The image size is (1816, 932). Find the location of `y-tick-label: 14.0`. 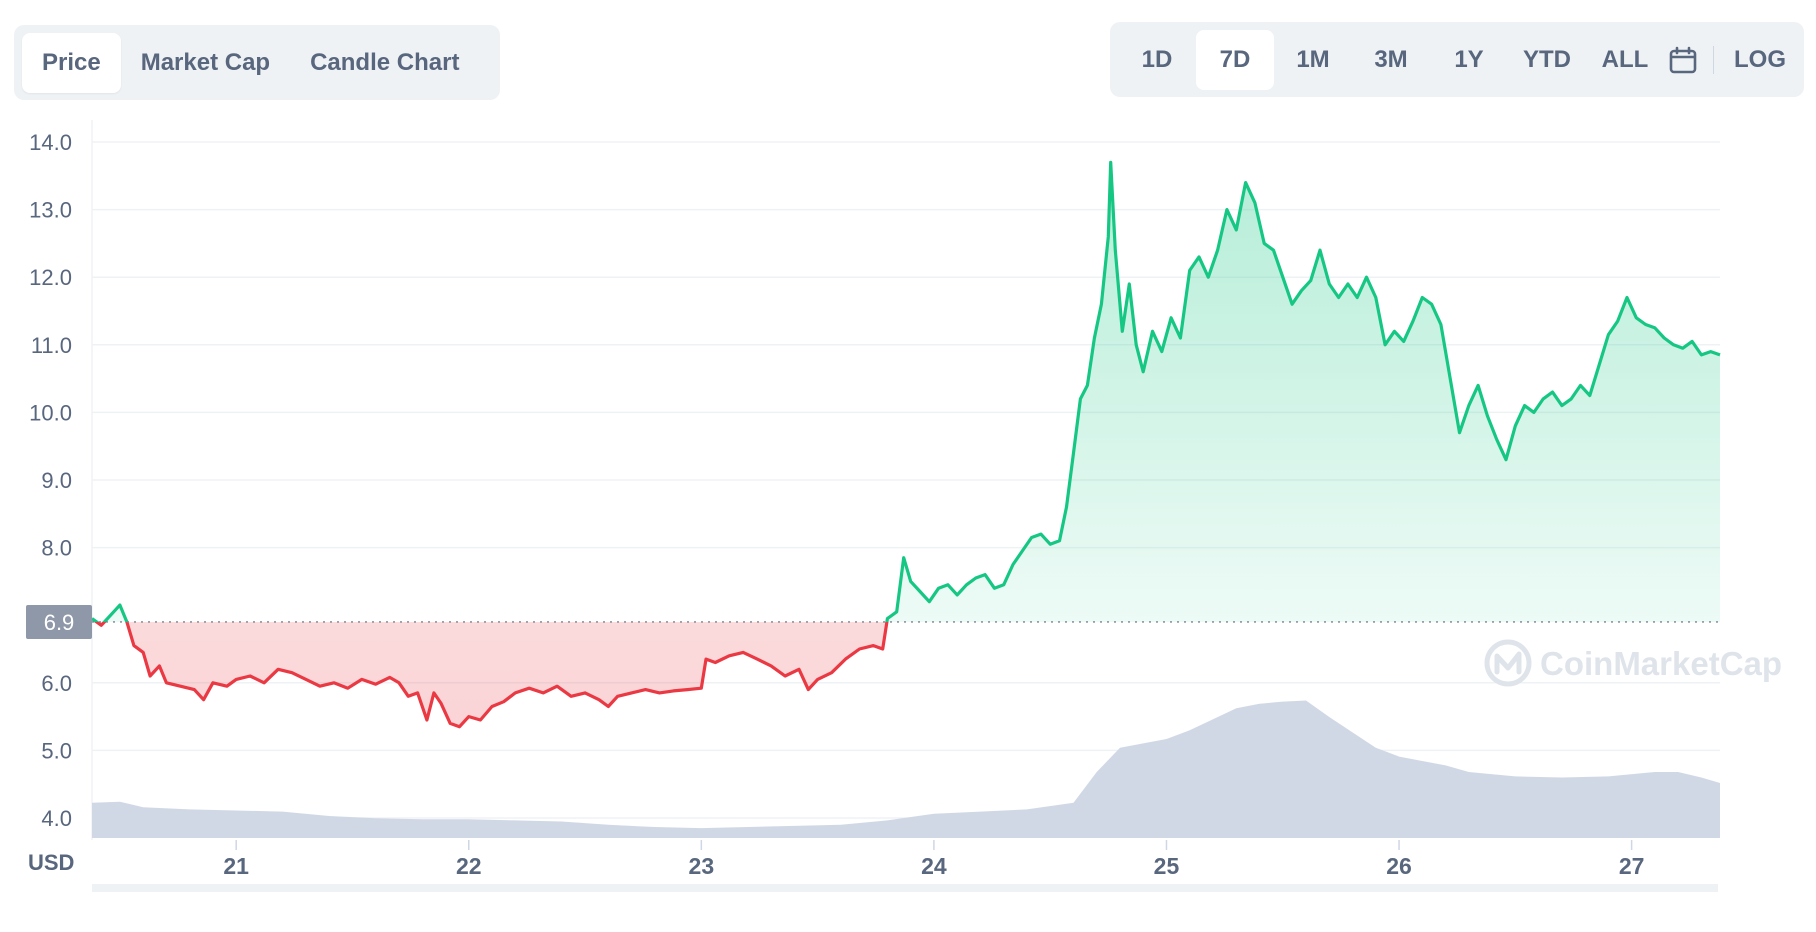

y-tick-label: 14.0 is located at coordinates (50, 142).